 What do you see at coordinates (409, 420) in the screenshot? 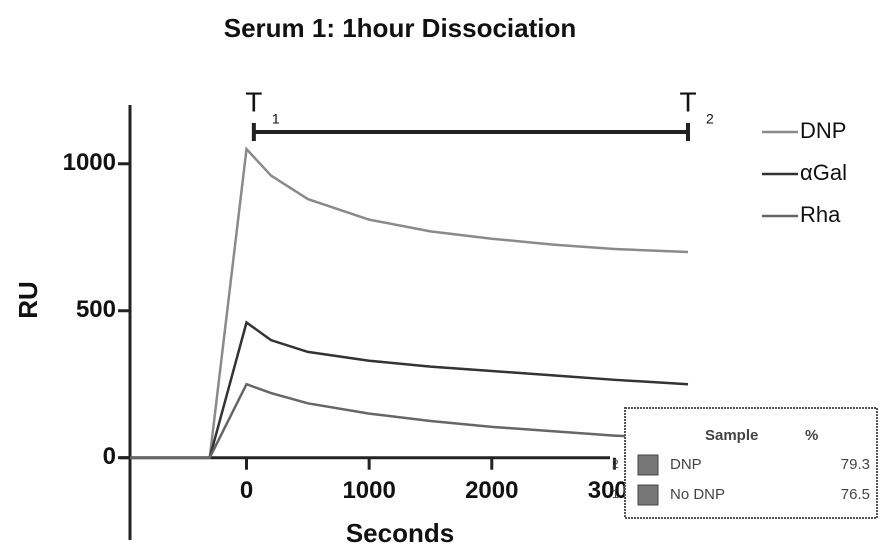
I see `data-line` at bounding box center [409, 420].